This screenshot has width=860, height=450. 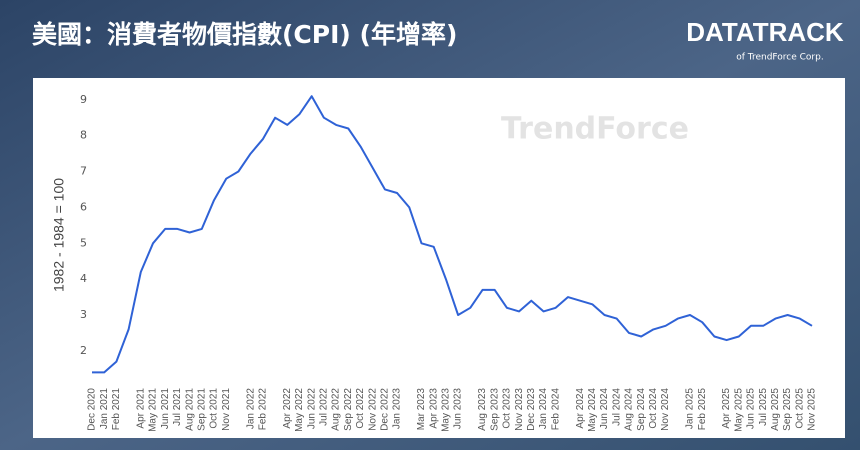 I want to click on brand: DATATRACK, so click(x=765, y=32).